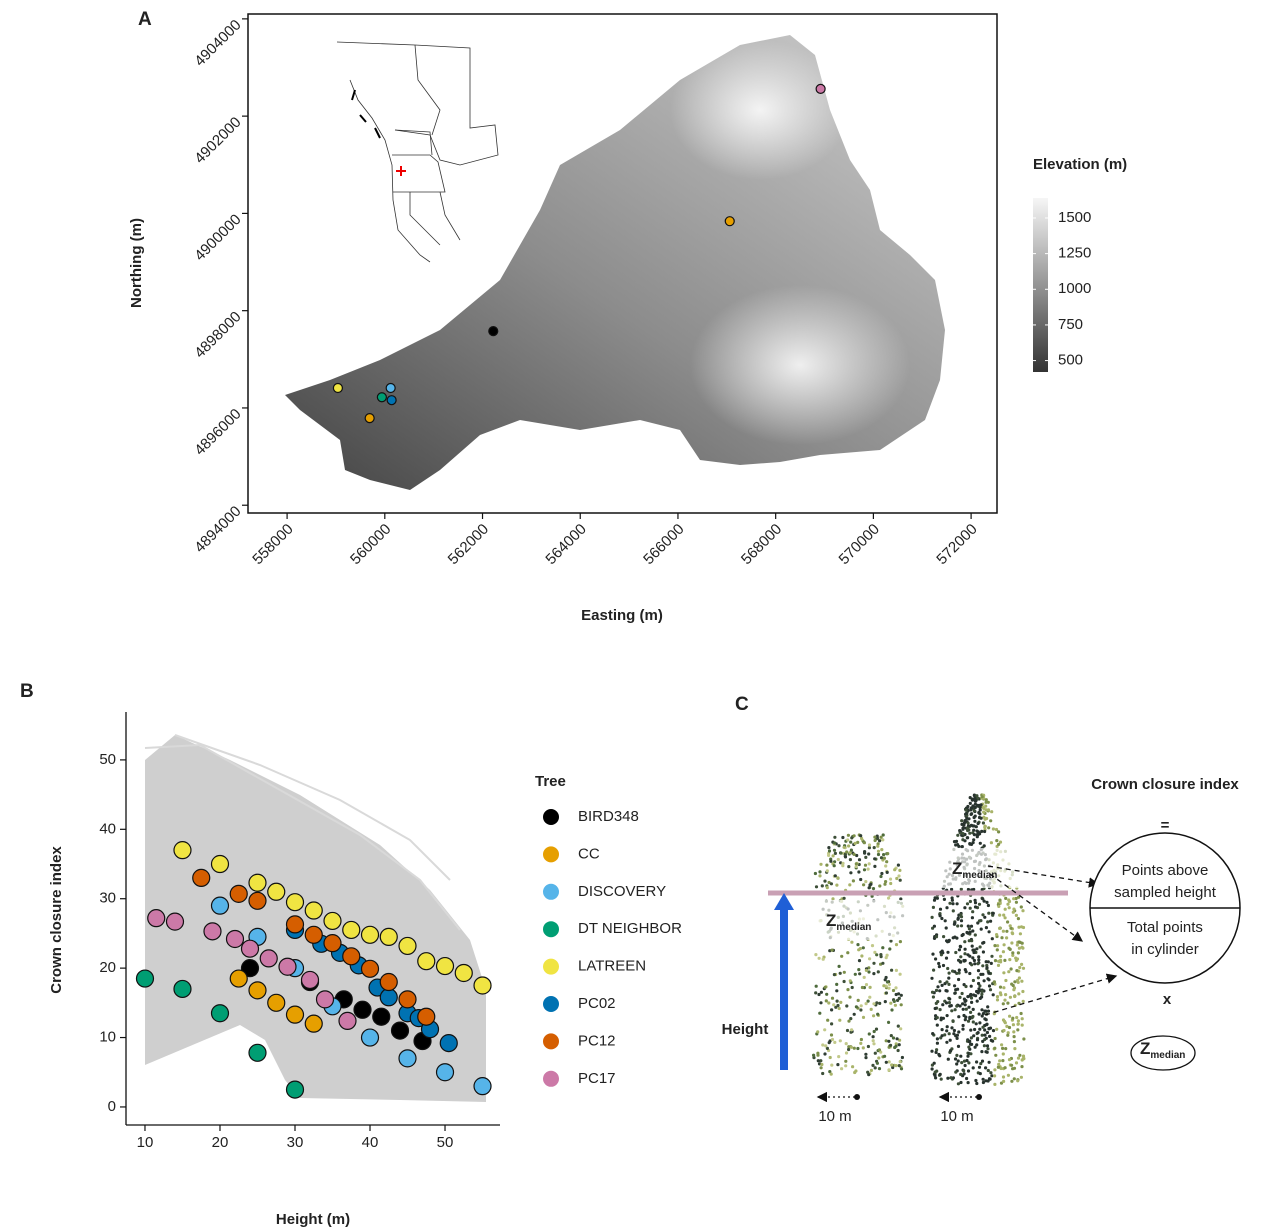 This screenshot has width=1269, height=1230. Describe the element at coordinates (859, 920) in the screenshot. I see `median-band` at that location.